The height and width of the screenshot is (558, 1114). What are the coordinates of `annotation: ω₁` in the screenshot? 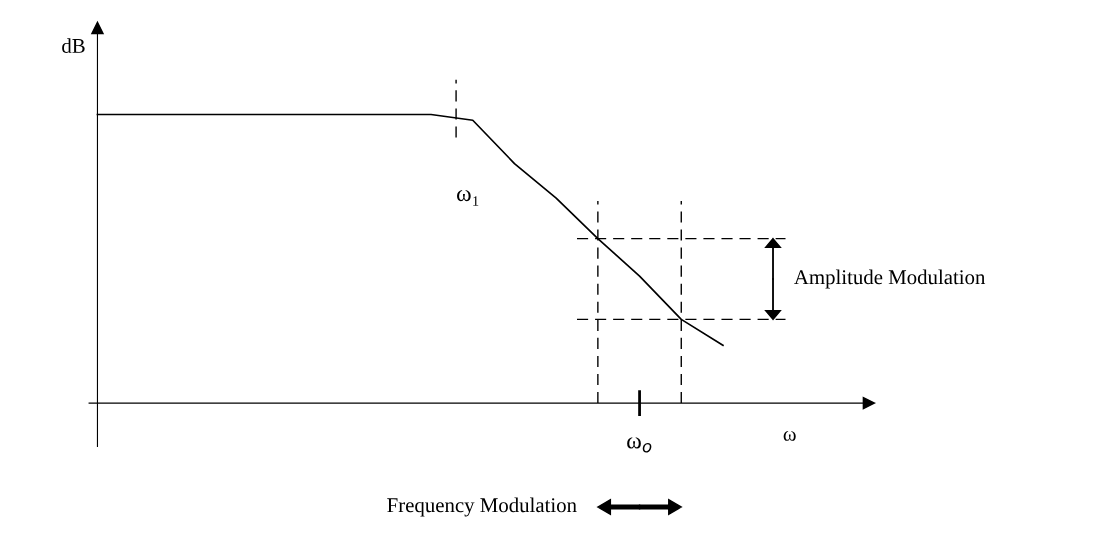 It's located at (468, 197).